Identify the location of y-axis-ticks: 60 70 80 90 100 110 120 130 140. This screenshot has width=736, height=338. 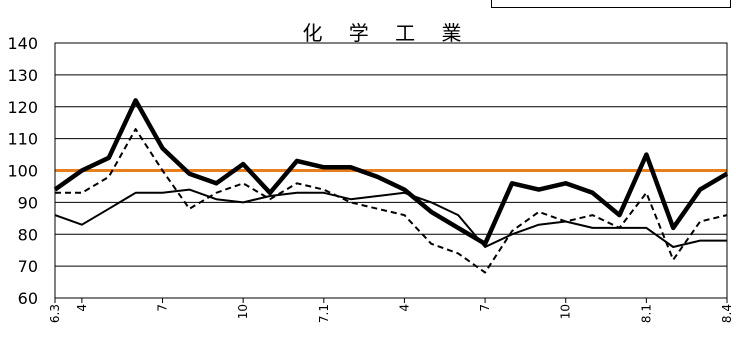
(22, 171).